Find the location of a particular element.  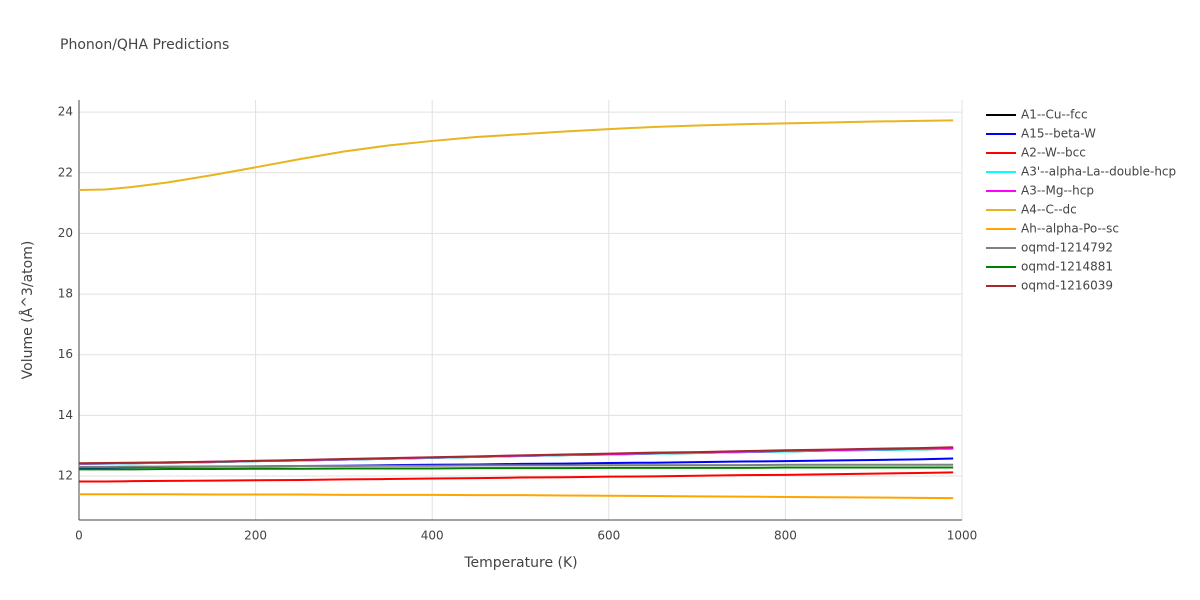

x-axis-title: Temperature (K) is located at coordinates (520, 563).